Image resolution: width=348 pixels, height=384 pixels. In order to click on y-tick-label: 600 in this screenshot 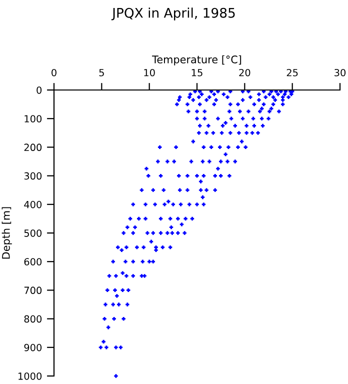, I will do `click(33, 262)`.